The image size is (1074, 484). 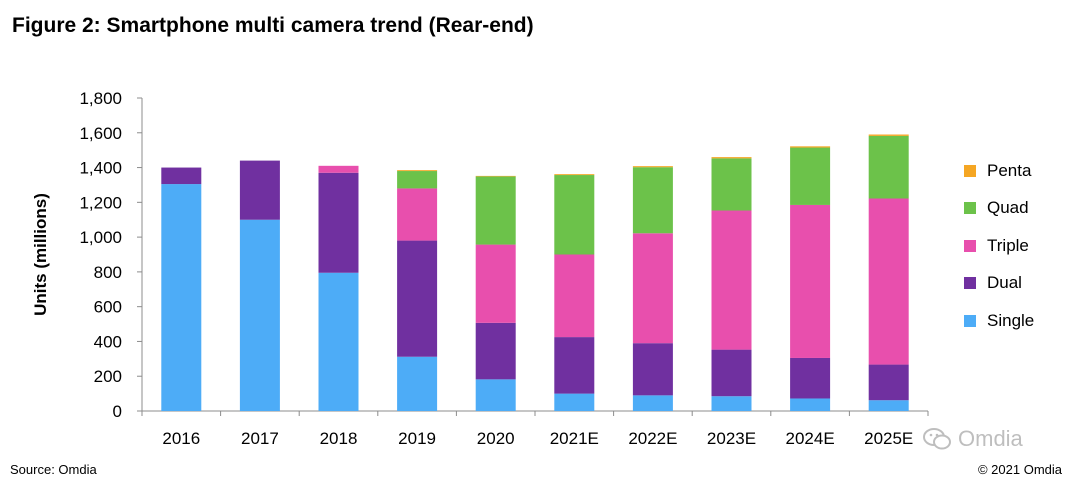 I want to click on bar-single-2020, so click(x=495, y=395).